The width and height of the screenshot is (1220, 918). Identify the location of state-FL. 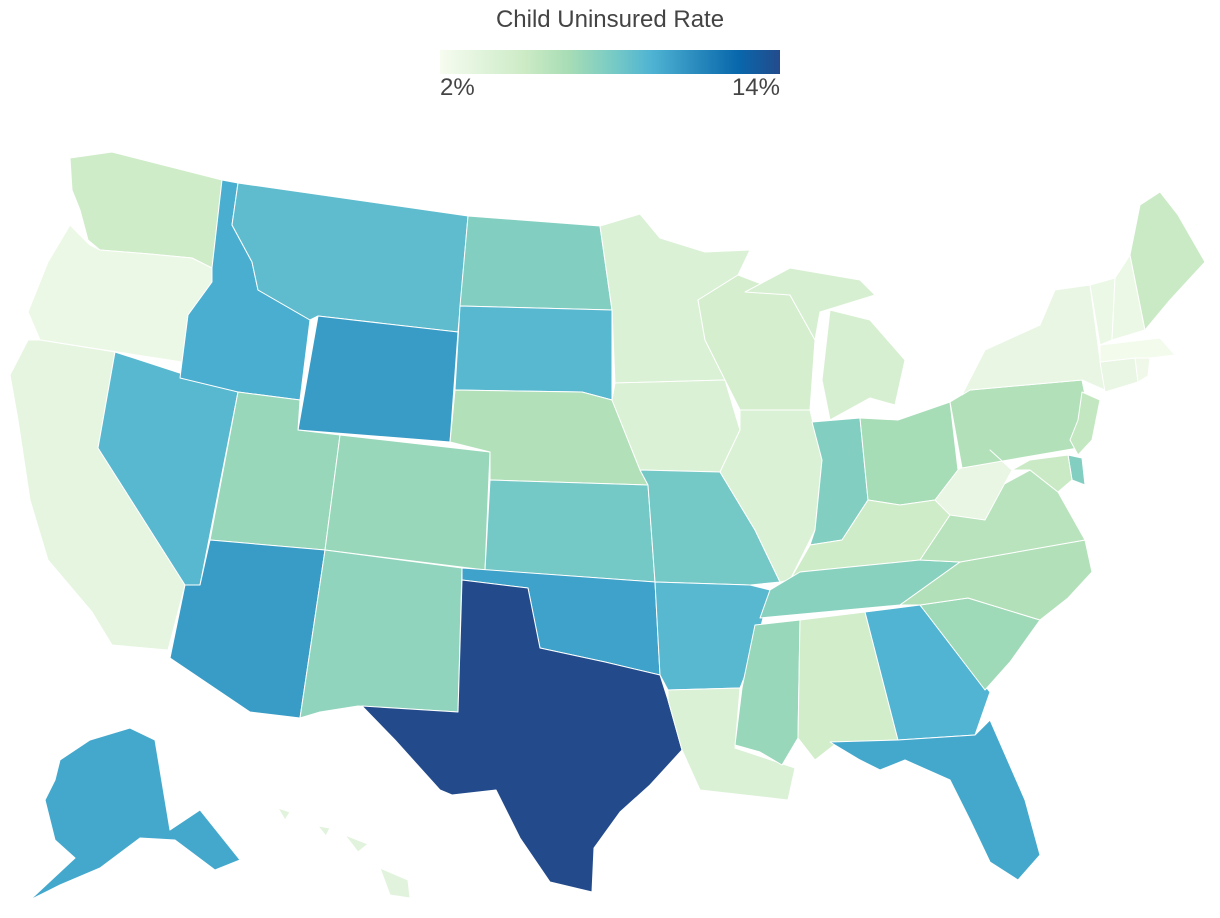
(935, 800).